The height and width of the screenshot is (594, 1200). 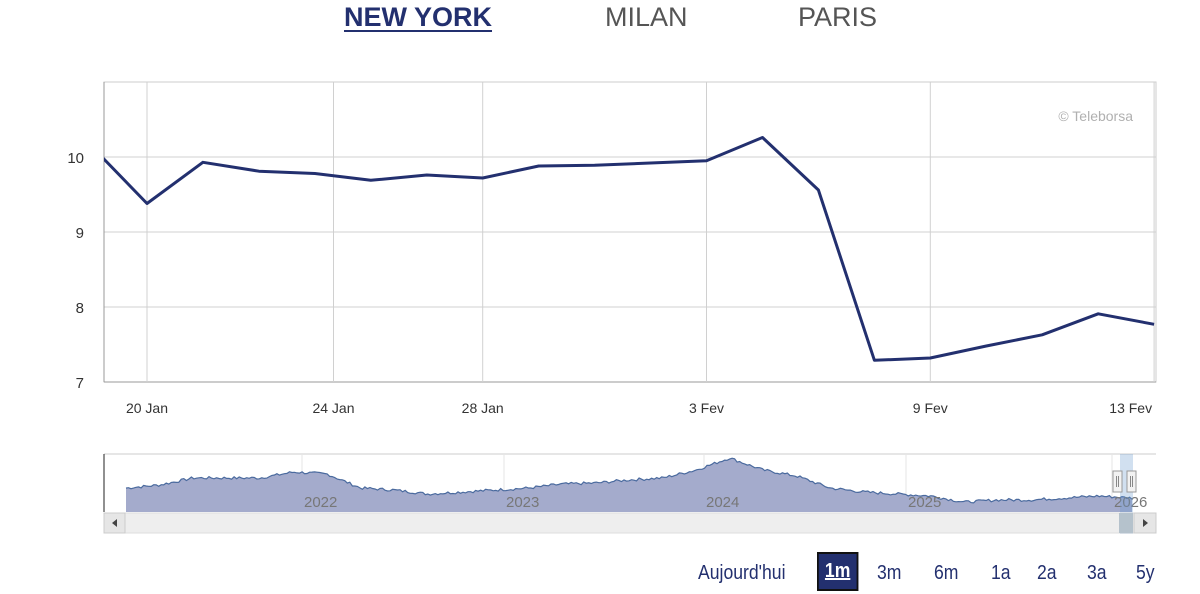 I want to click on y-axis: 7 8 9 10, so click(x=75, y=271).